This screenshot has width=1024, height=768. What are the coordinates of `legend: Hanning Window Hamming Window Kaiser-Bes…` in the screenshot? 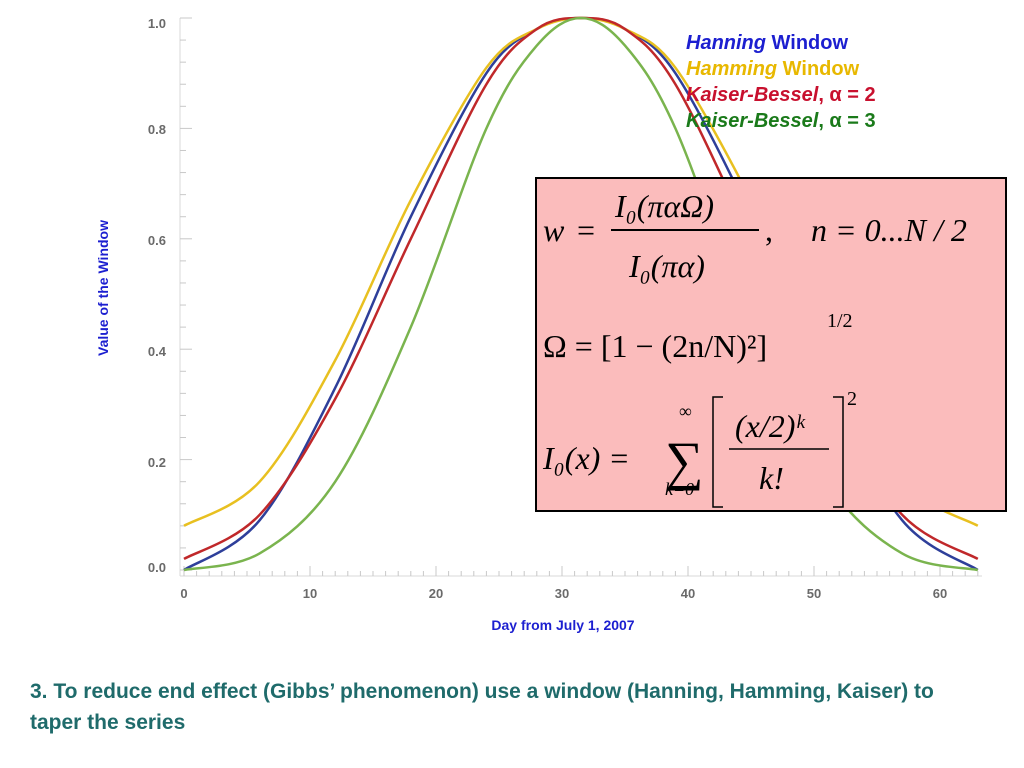 It's located at (781, 82).